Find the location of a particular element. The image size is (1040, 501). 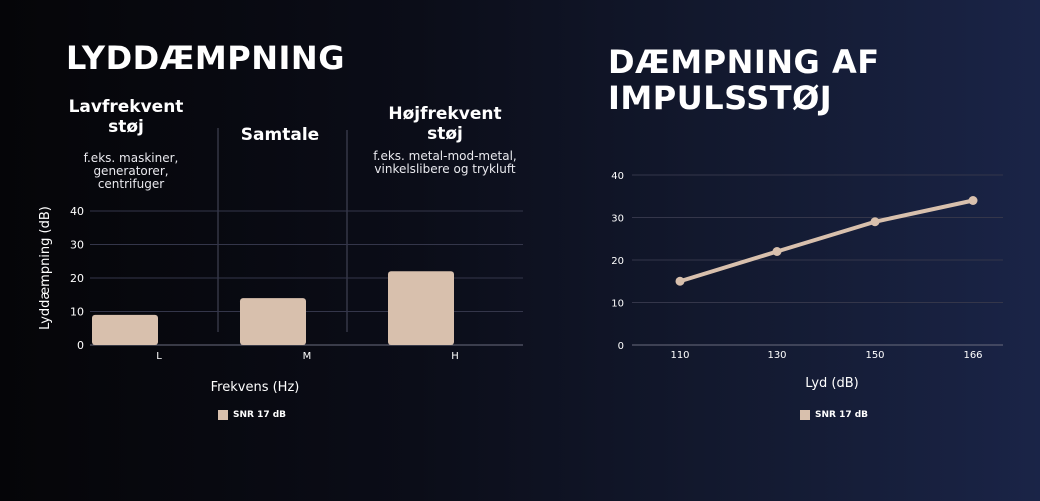

band-high-title-line-2: støj is located at coordinates (445, 134).